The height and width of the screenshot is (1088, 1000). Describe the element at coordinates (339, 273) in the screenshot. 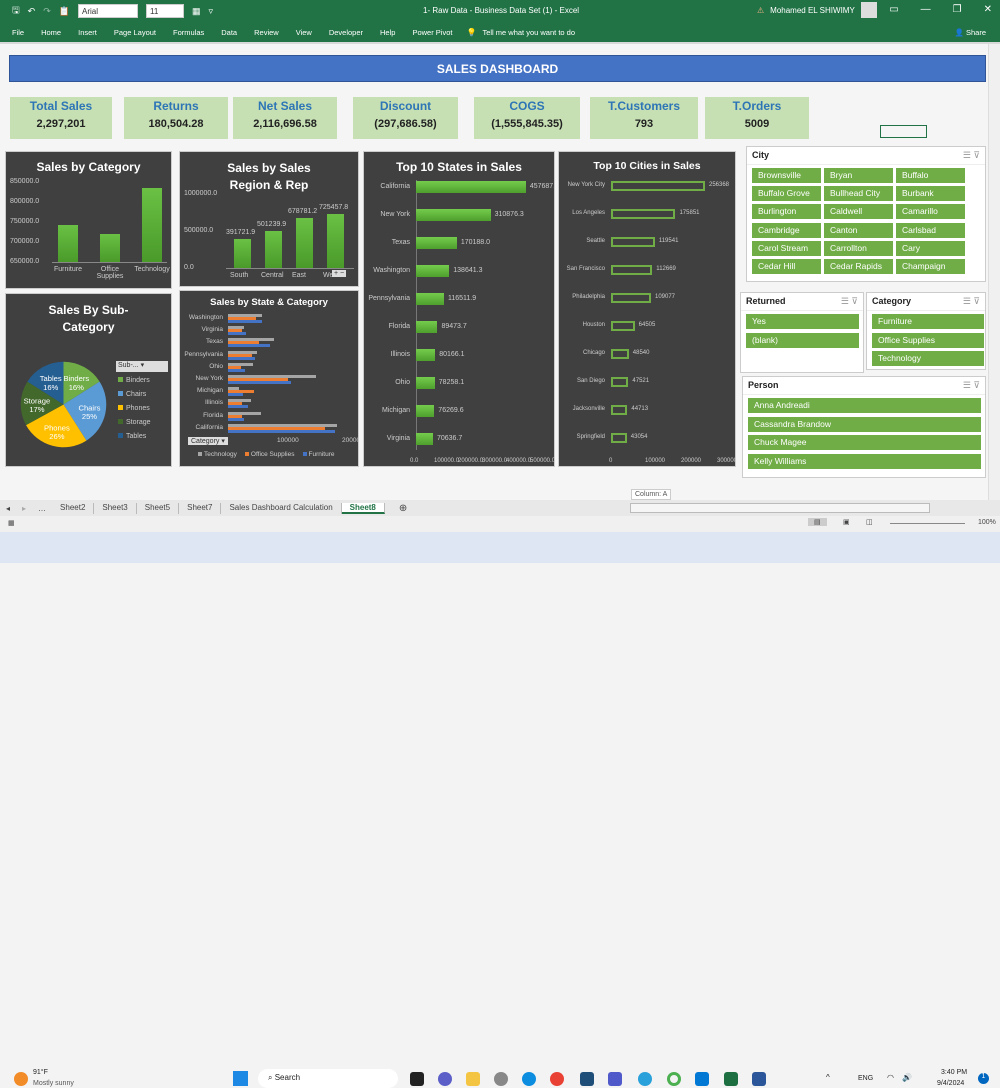

I see `expand-collapse-buttons: + −` at that location.